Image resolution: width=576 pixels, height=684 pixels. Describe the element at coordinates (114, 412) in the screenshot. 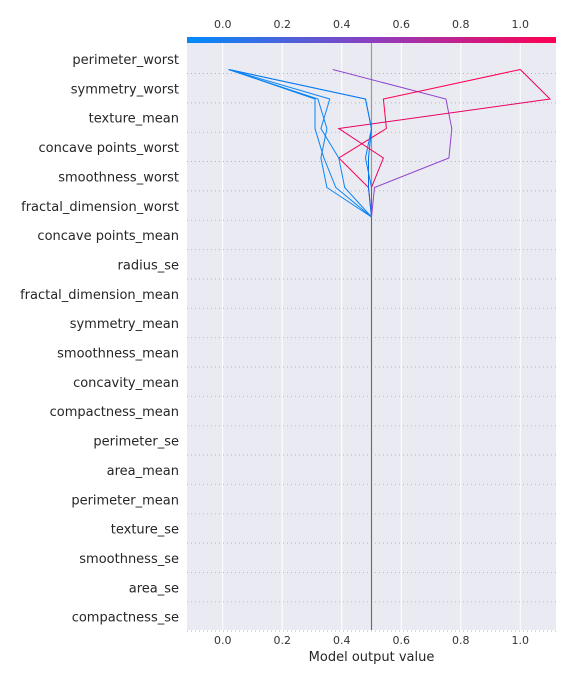

I see `feature-label: compactness_mean` at that location.